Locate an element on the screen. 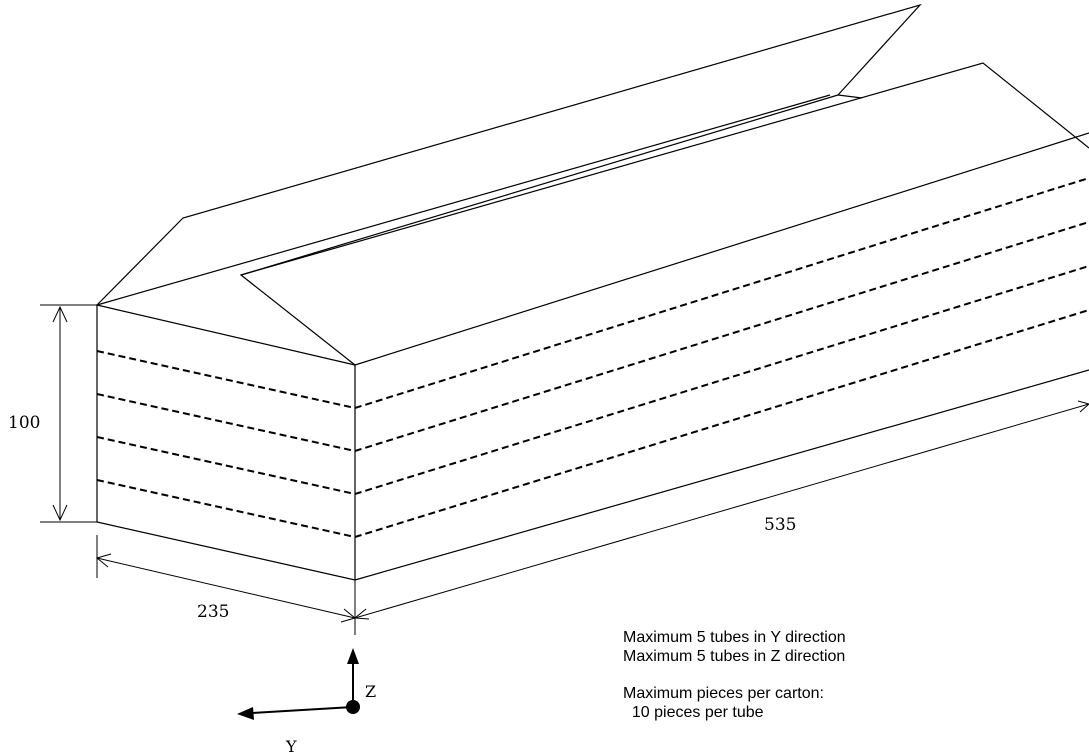  y-axis-label: Y is located at coordinates (291, 745).